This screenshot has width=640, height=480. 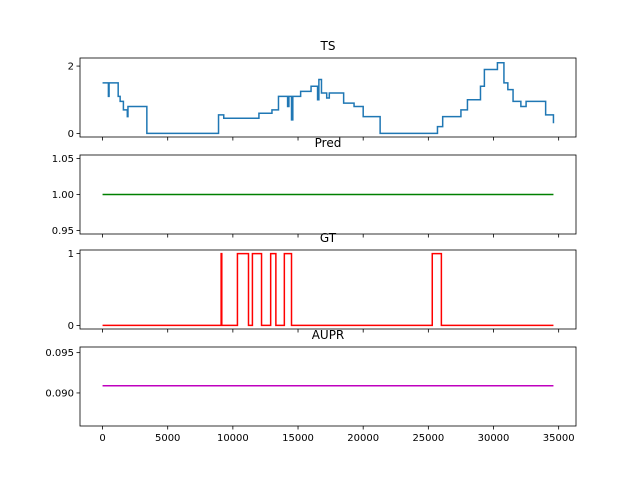 I want to click on y-tick-label: 0.95, so click(x=63, y=231).